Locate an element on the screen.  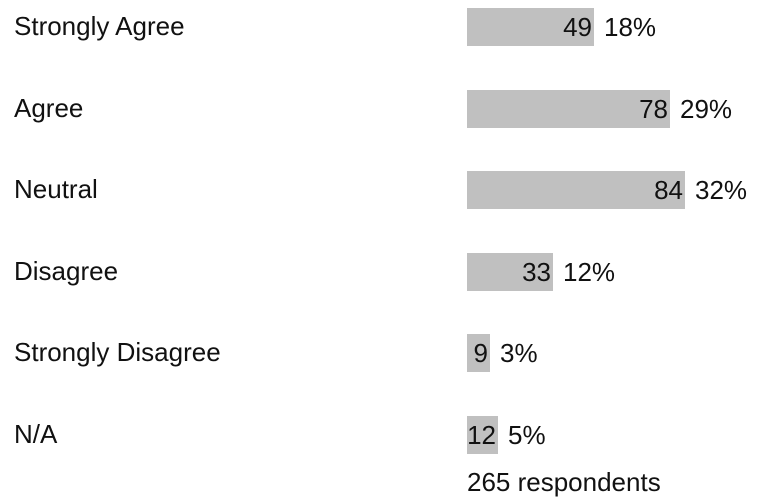
category-label: Strongly Disagree is located at coordinates (117, 352).